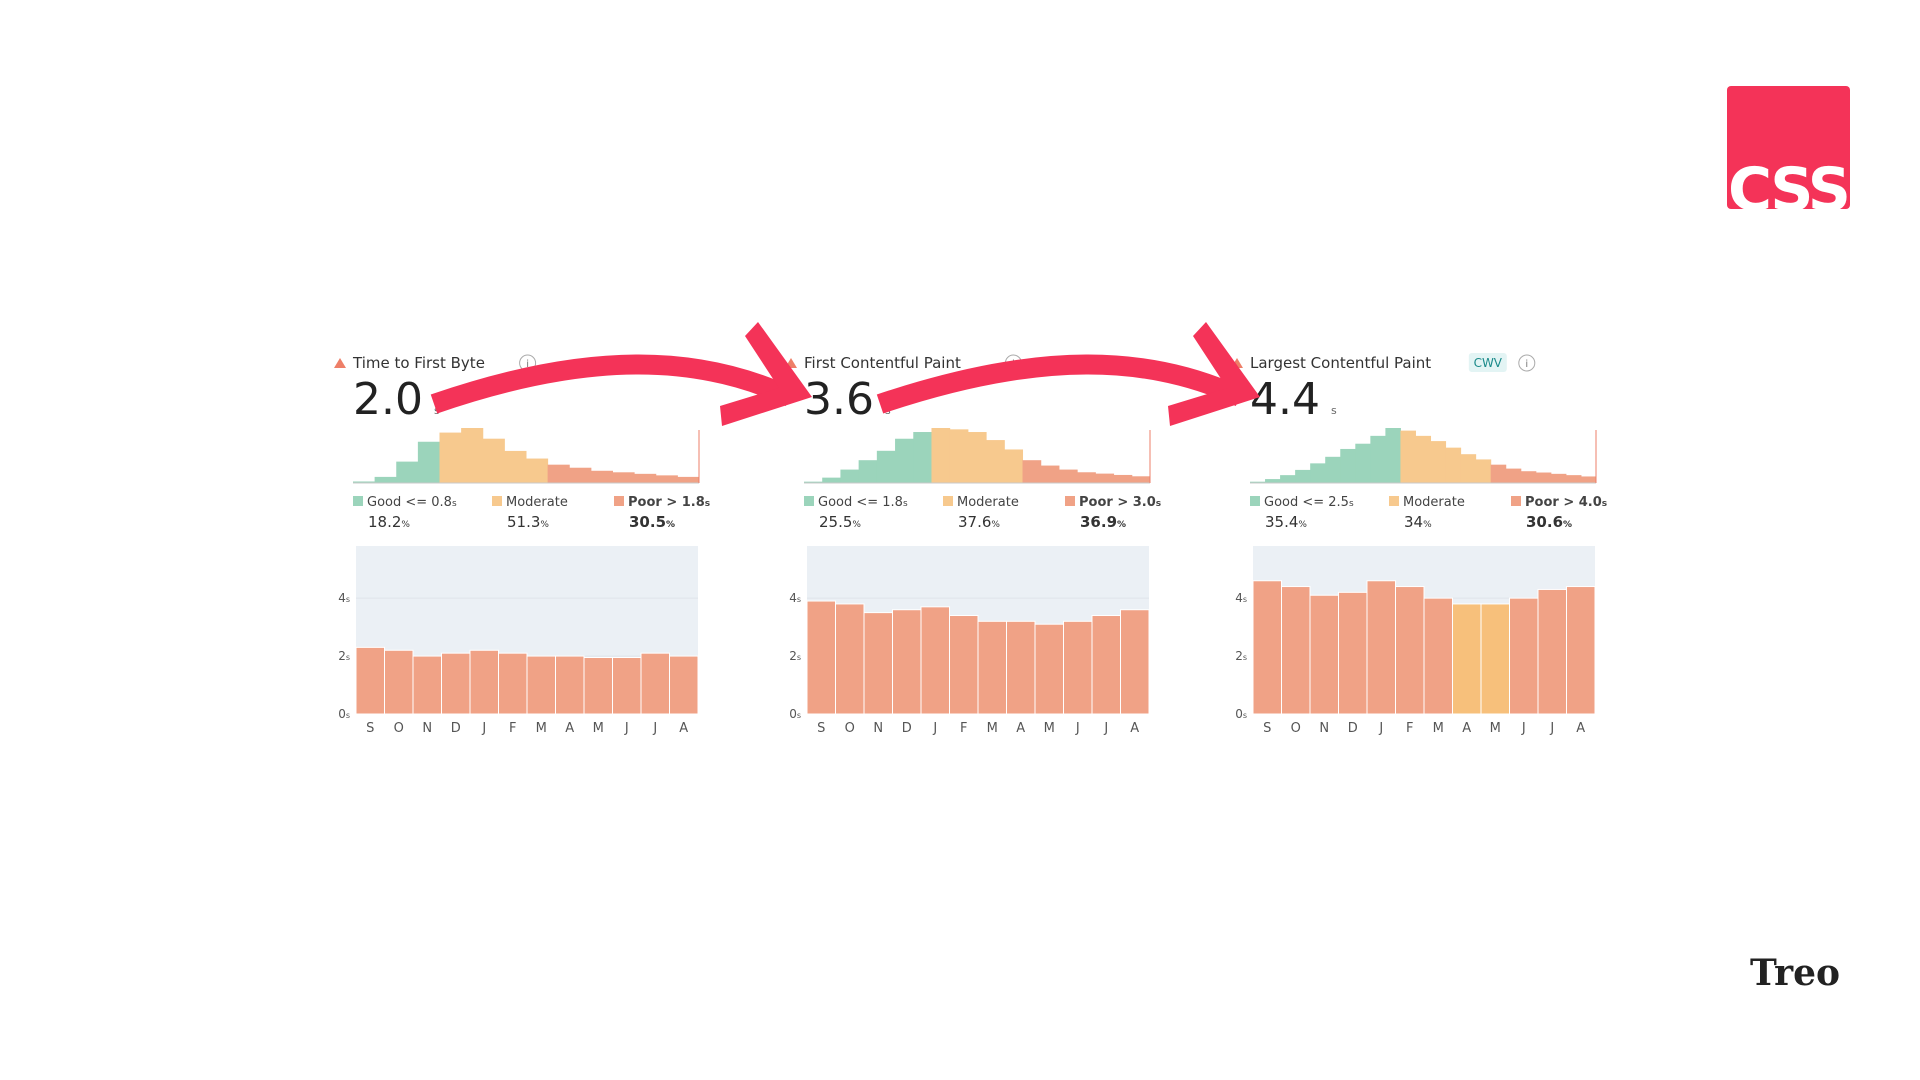 The width and height of the screenshot is (1920, 1080). I want to click on legend-swatch-moderate, so click(497, 501).